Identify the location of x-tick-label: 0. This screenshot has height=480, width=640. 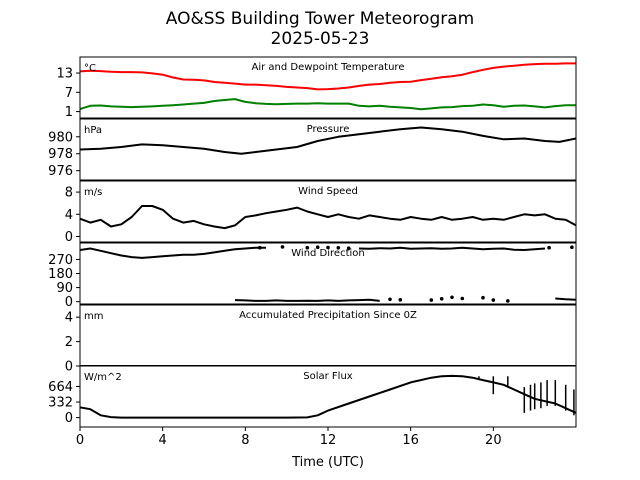
(80, 440).